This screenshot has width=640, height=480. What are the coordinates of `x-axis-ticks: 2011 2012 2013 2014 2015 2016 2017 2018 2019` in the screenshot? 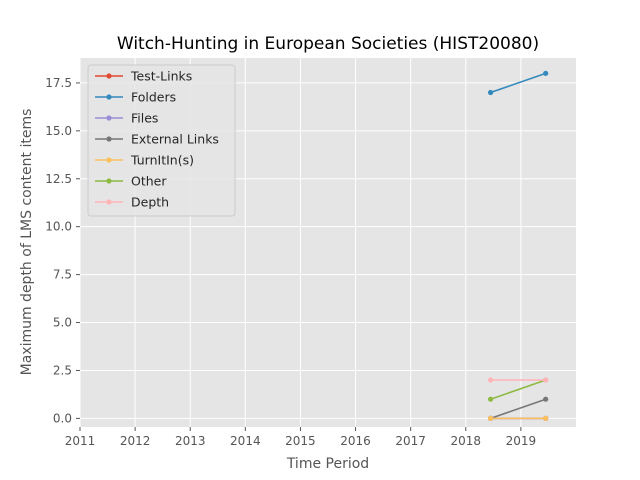 It's located at (300, 437).